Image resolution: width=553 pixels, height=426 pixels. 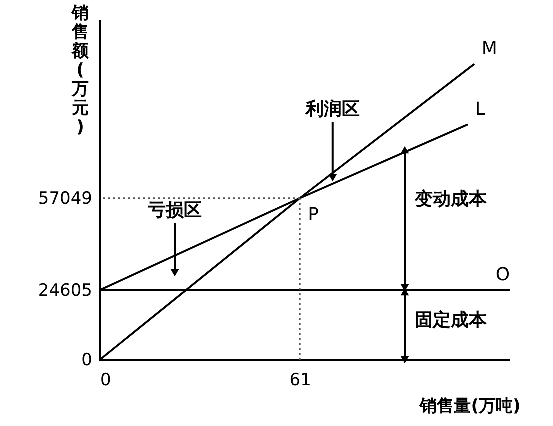 I want to click on series-label: L, so click(x=480, y=109).